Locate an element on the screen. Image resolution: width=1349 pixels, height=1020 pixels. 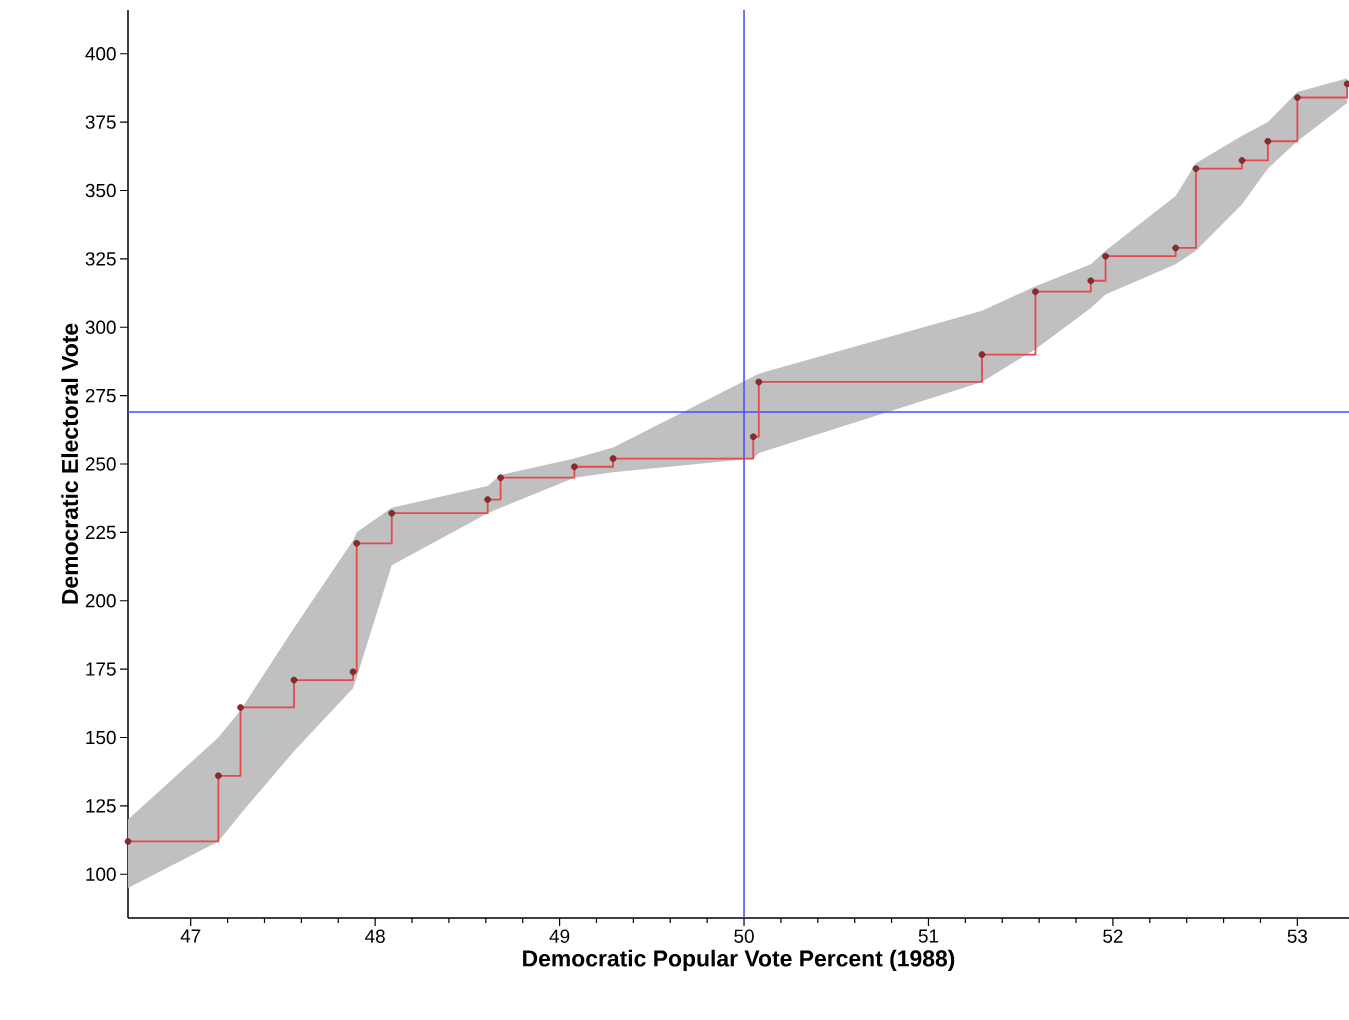
y-tick-label: 150 is located at coordinates (101, 737).